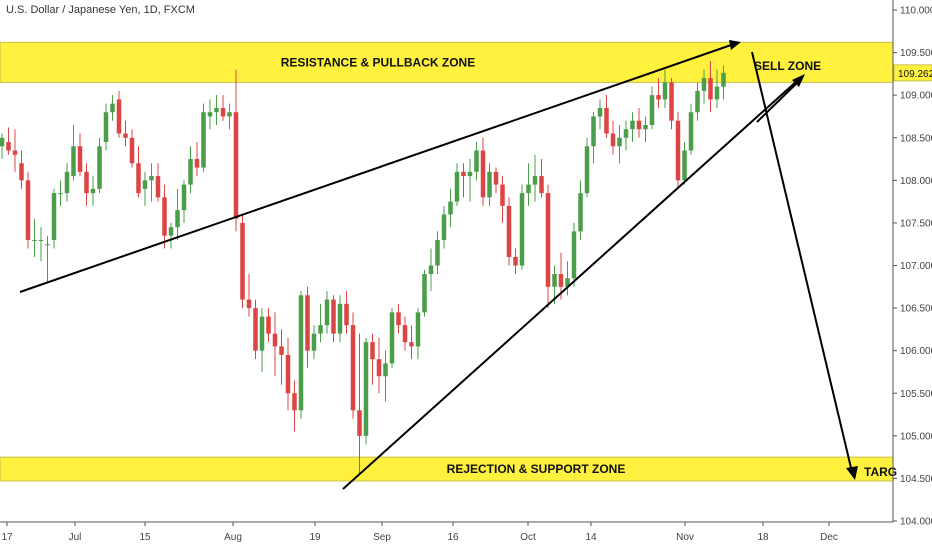 Image resolution: width=932 pixels, height=550 pixels. I want to click on time-tick-label: 16, so click(453, 537).